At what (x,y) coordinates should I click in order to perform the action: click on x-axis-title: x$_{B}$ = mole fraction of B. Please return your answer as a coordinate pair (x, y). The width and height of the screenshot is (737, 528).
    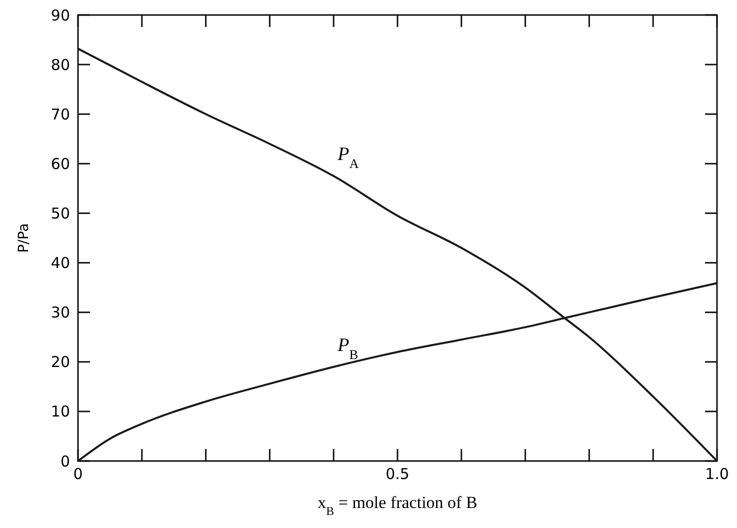
    Looking at the image, I should click on (398, 505).